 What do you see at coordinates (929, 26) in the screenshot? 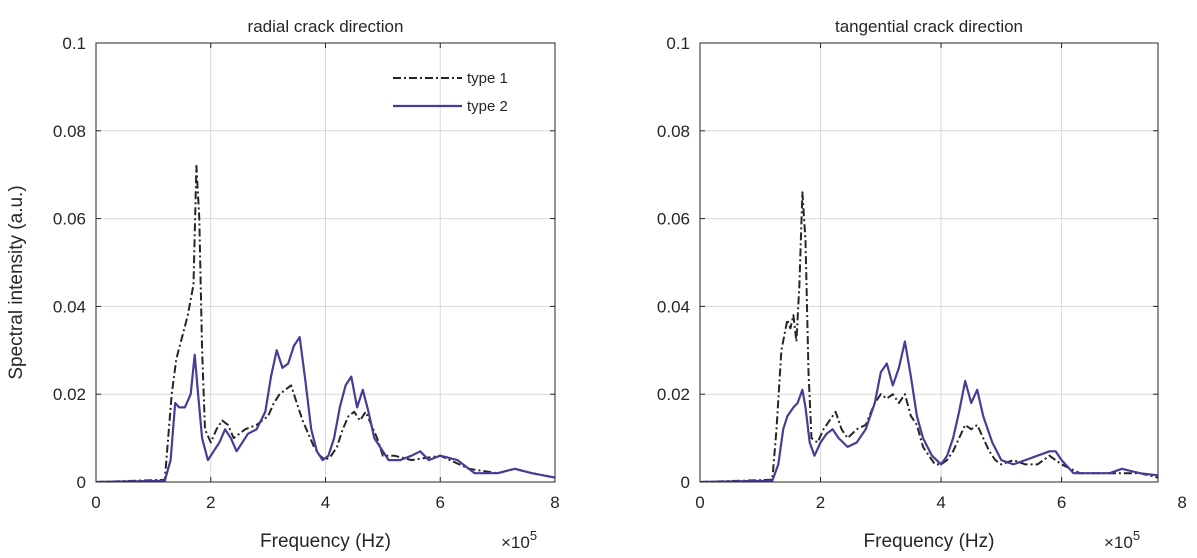
I see `chart-title: tangential crack direction` at bounding box center [929, 26].